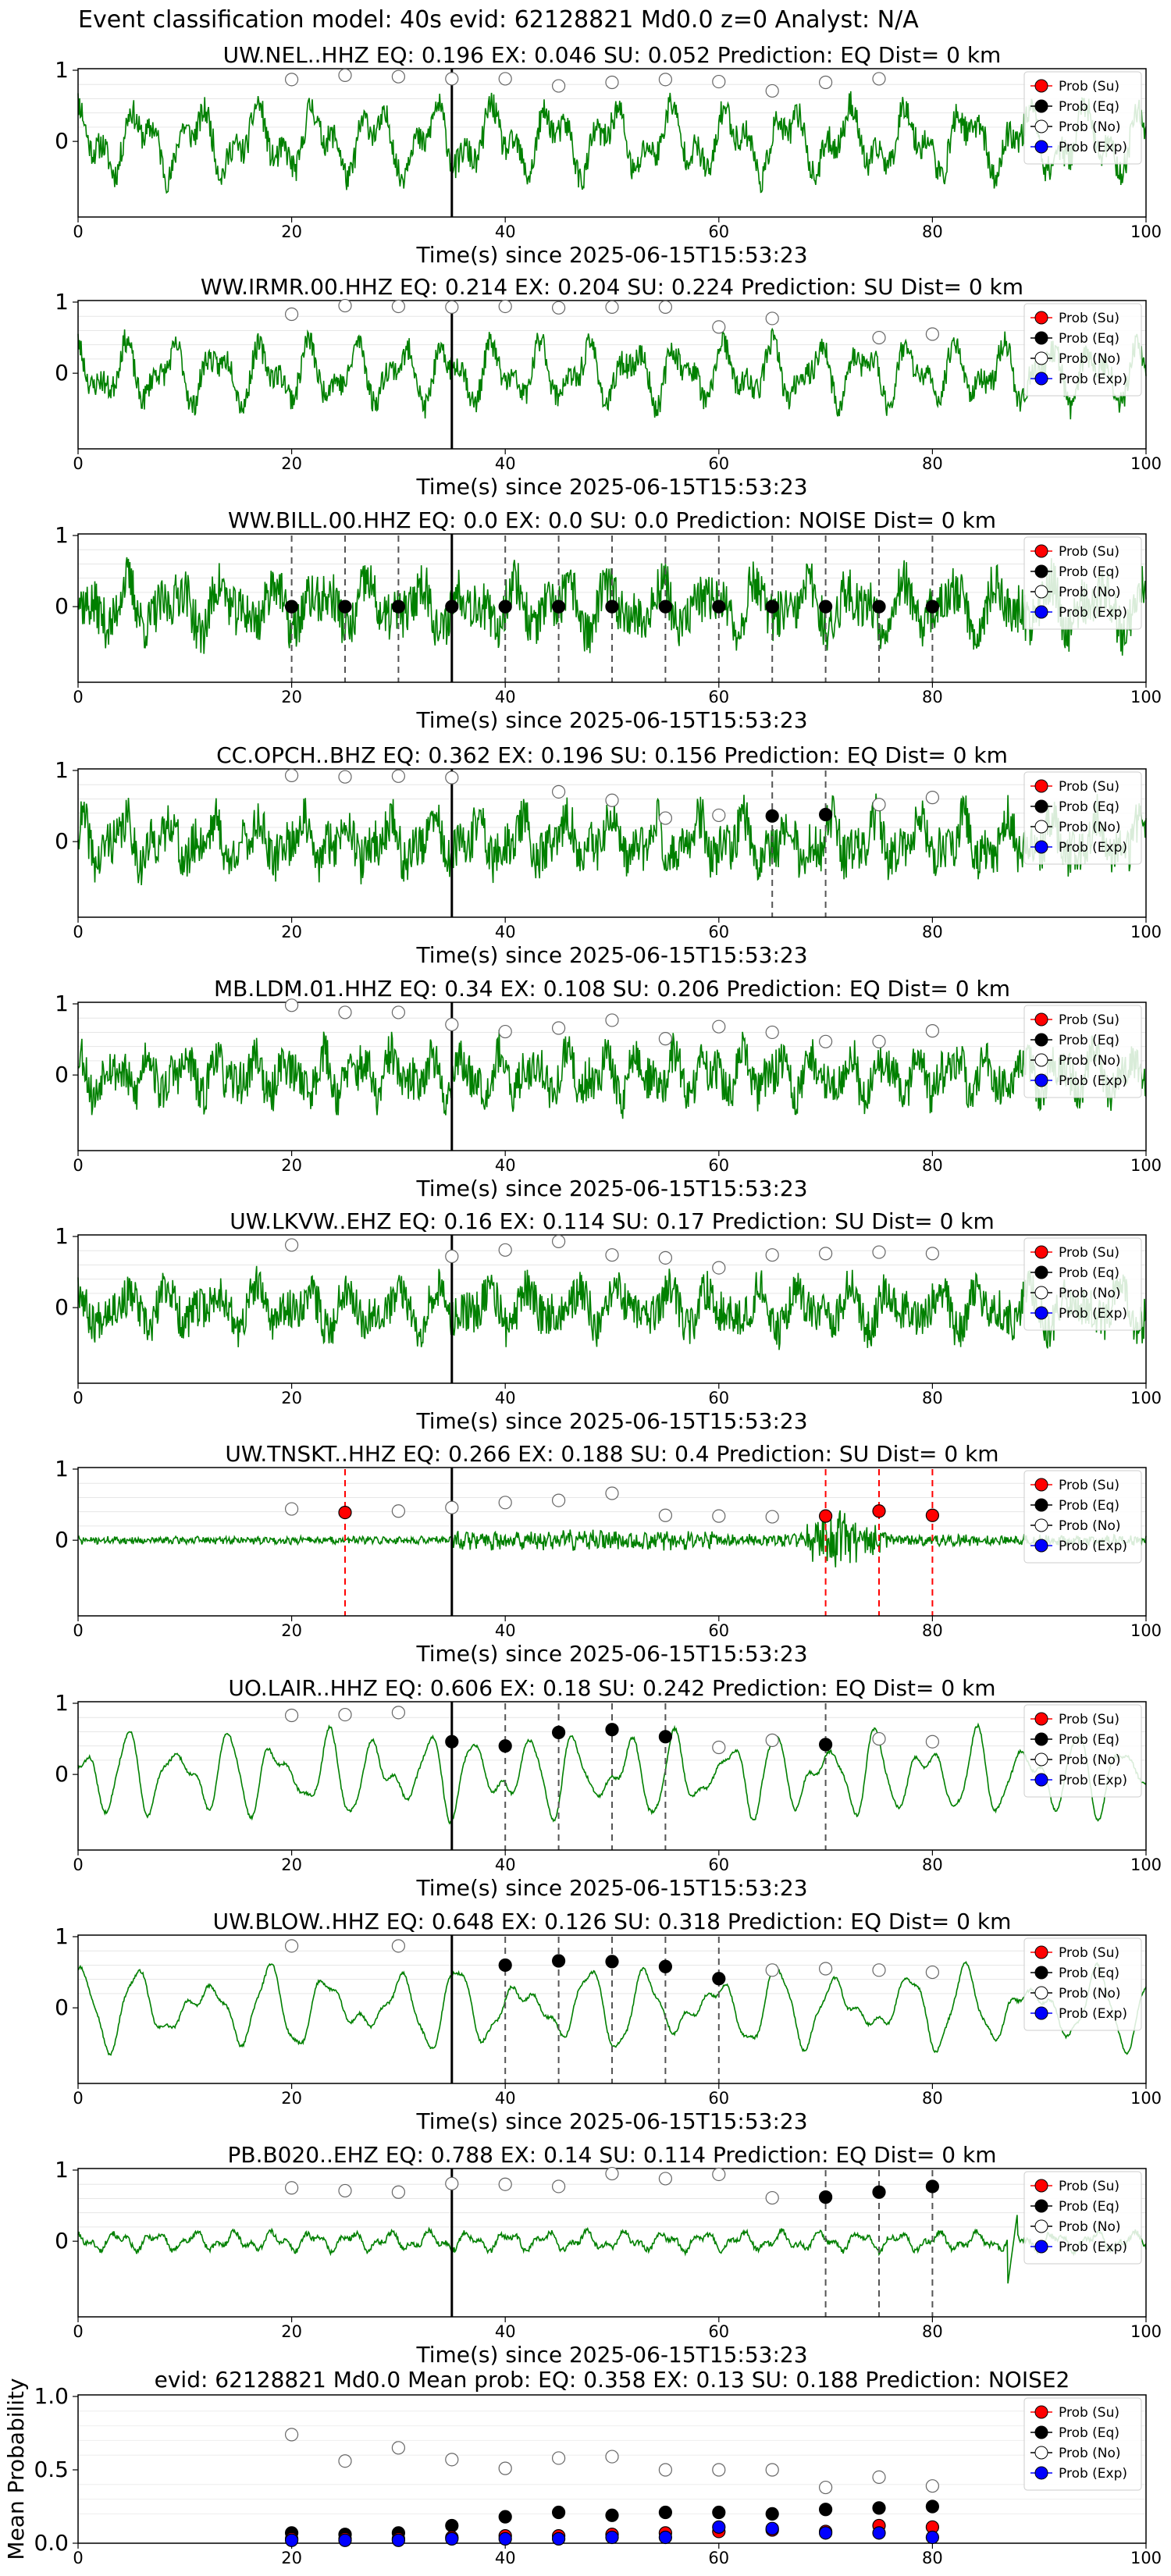 The height and width of the screenshot is (2576, 1171). I want to click on legend-label-no: Prob (No), so click(1090, 1293).